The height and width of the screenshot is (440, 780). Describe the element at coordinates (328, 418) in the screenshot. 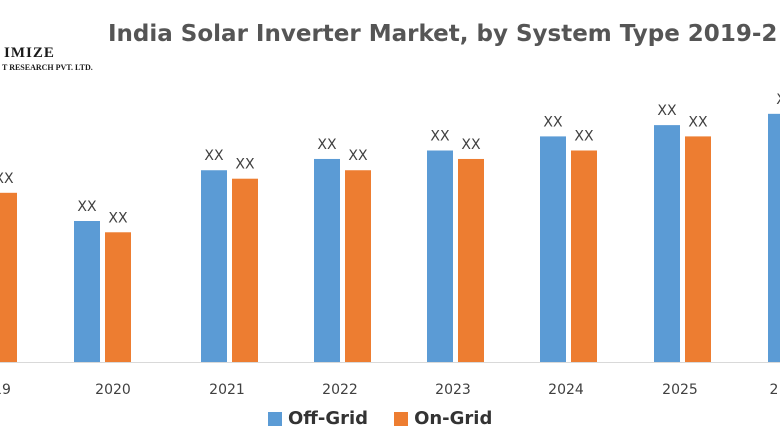

I see `legend-label-off-grid: Off-Grid` at that location.